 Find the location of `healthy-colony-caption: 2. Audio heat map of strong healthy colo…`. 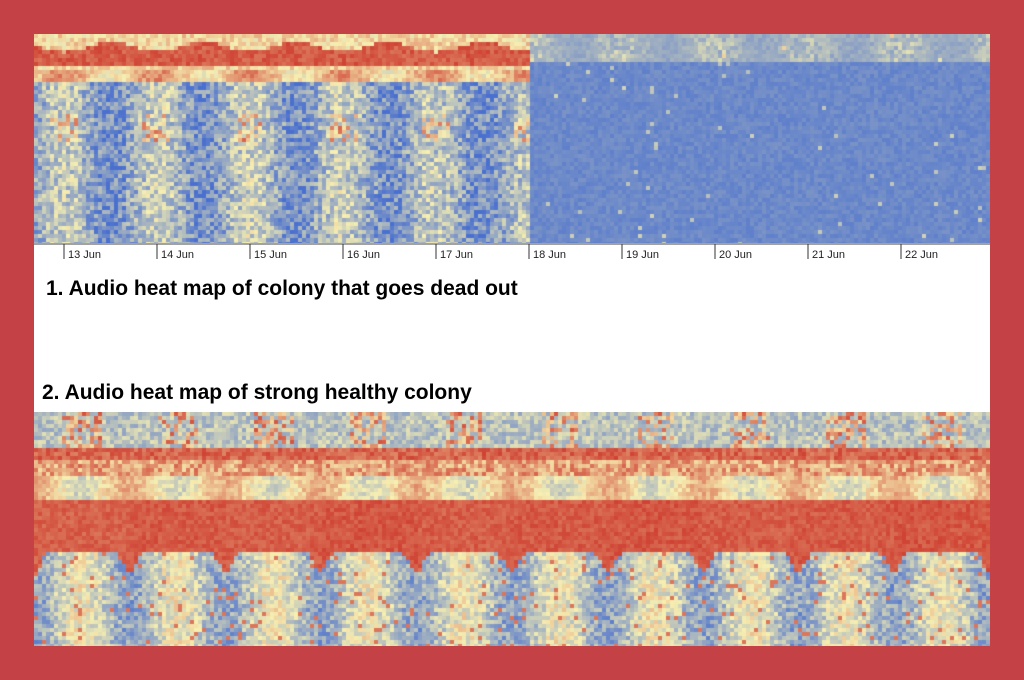

healthy-colony-caption: 2. Audio heat map of strong healthy colo… is located at coordinates (257, 392).